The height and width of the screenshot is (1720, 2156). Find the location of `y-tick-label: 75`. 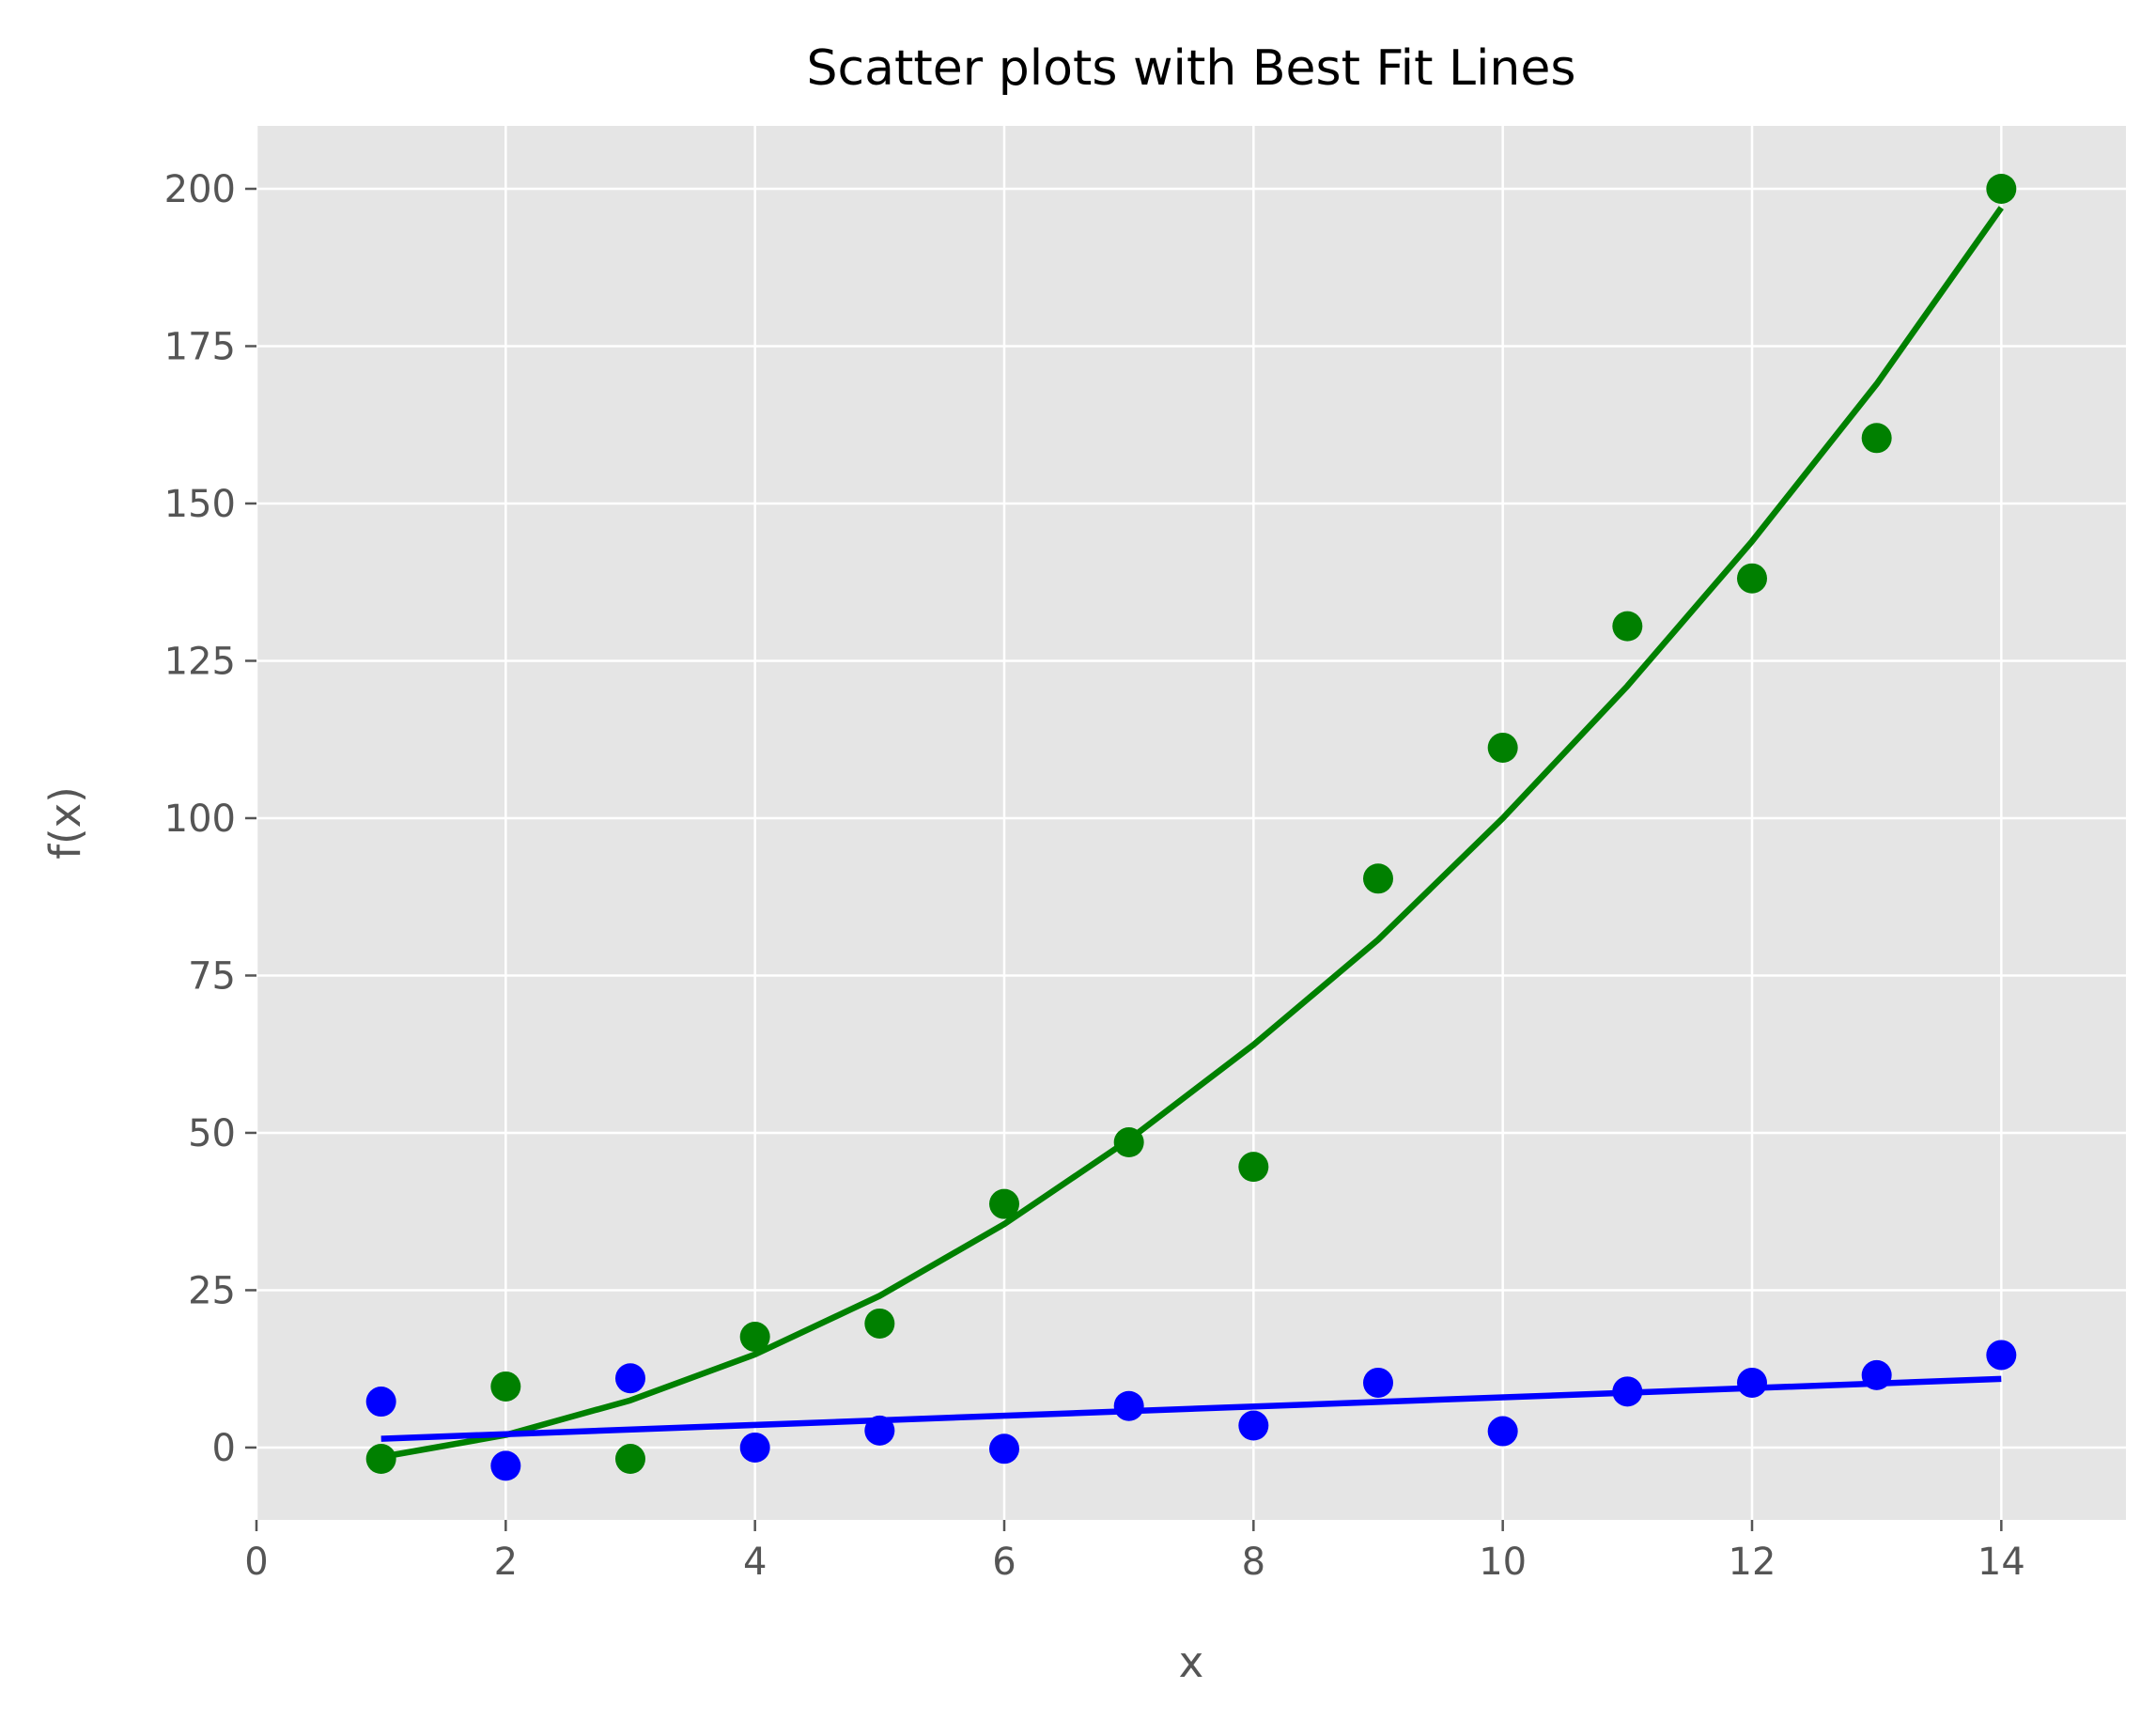

y-tick-label: 75 is located at coordinates (212, 976).